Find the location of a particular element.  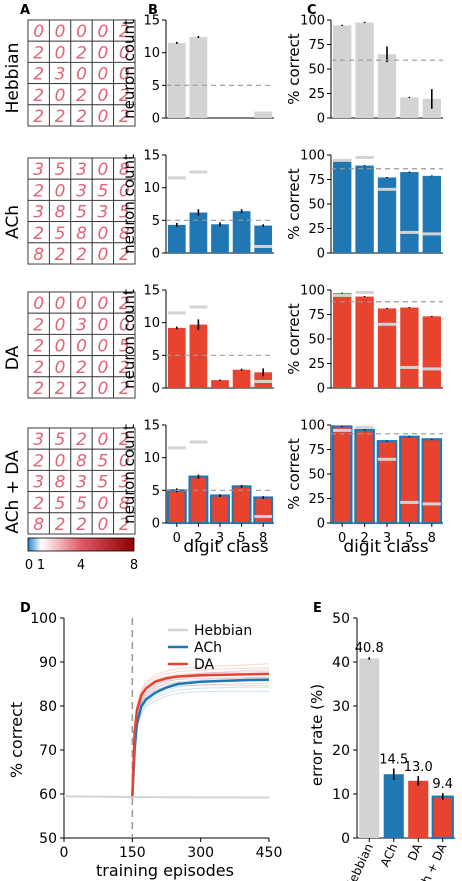

receptive-field-grid-da: 0 0 0 0 22 0 3 0 02 0 0 0 52 0 2 0 22 2 2 0 2 is located at coordinates (81, 345).